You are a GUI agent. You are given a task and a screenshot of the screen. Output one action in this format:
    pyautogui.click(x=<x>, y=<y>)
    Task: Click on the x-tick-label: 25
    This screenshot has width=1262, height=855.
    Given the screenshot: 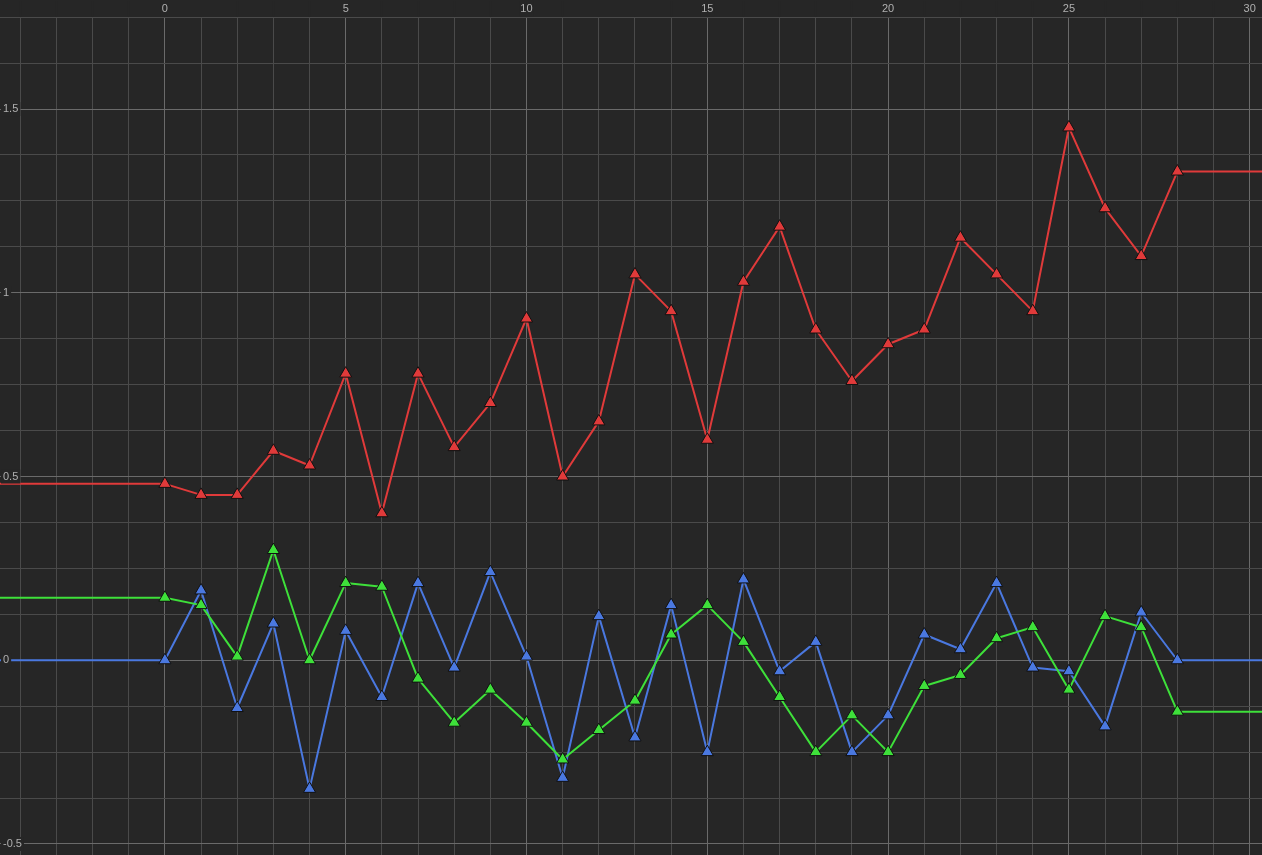 What is the action you would take?
    pyautogui.click(x=1069, y=7)
    